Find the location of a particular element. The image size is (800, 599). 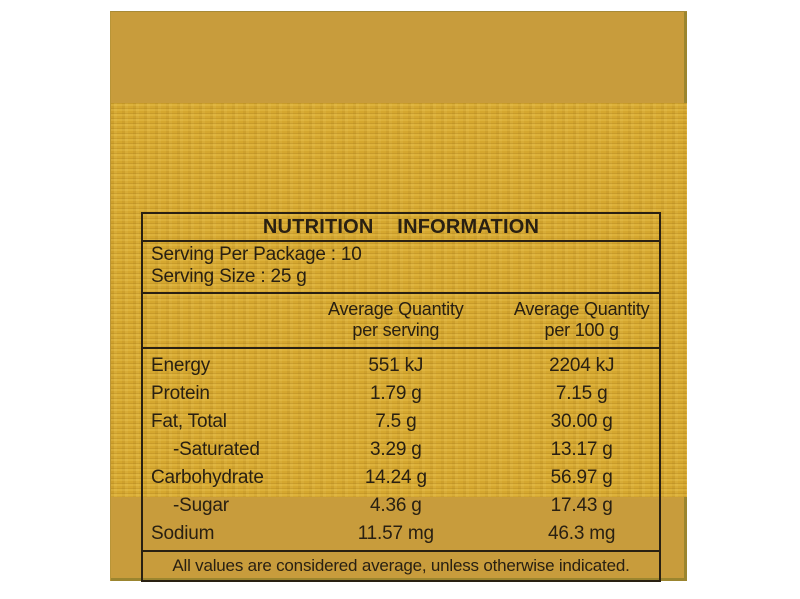

row-value-per-100g: 2204 kJ is located at coordinates (582, 365).